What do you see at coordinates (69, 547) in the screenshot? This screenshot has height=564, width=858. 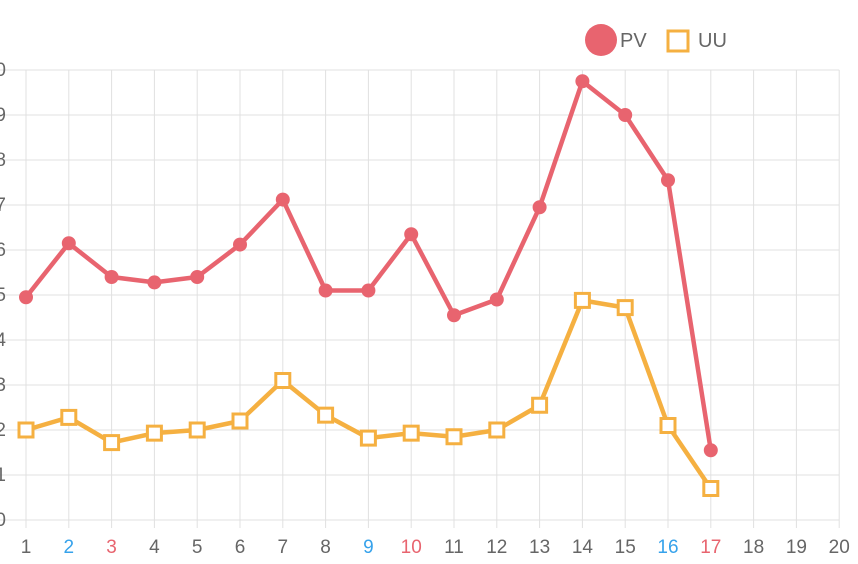 I see `x-tick-label: 2` at bounding box center [69, 547].